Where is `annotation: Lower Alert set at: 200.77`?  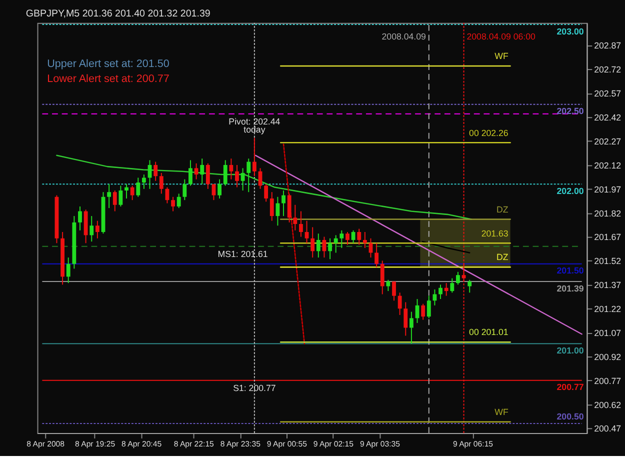 annotation: Lower Alert set at: 200.77 is located at coordinates (108, 78).